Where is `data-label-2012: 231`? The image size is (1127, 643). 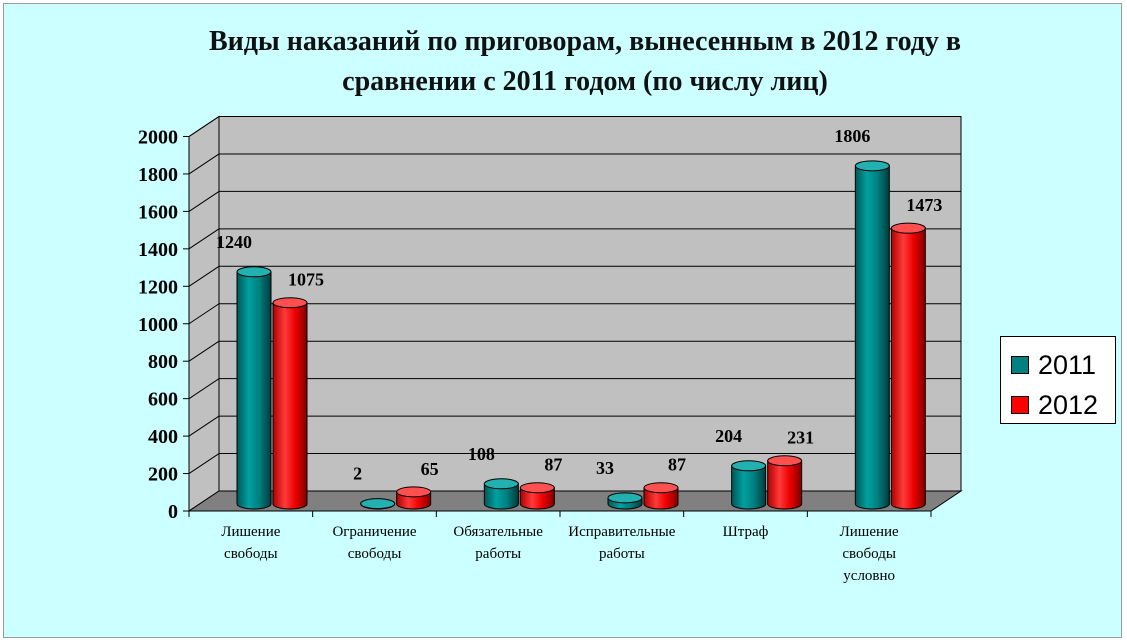 data-label-2012: 231 is located at coordinates (800, 438).